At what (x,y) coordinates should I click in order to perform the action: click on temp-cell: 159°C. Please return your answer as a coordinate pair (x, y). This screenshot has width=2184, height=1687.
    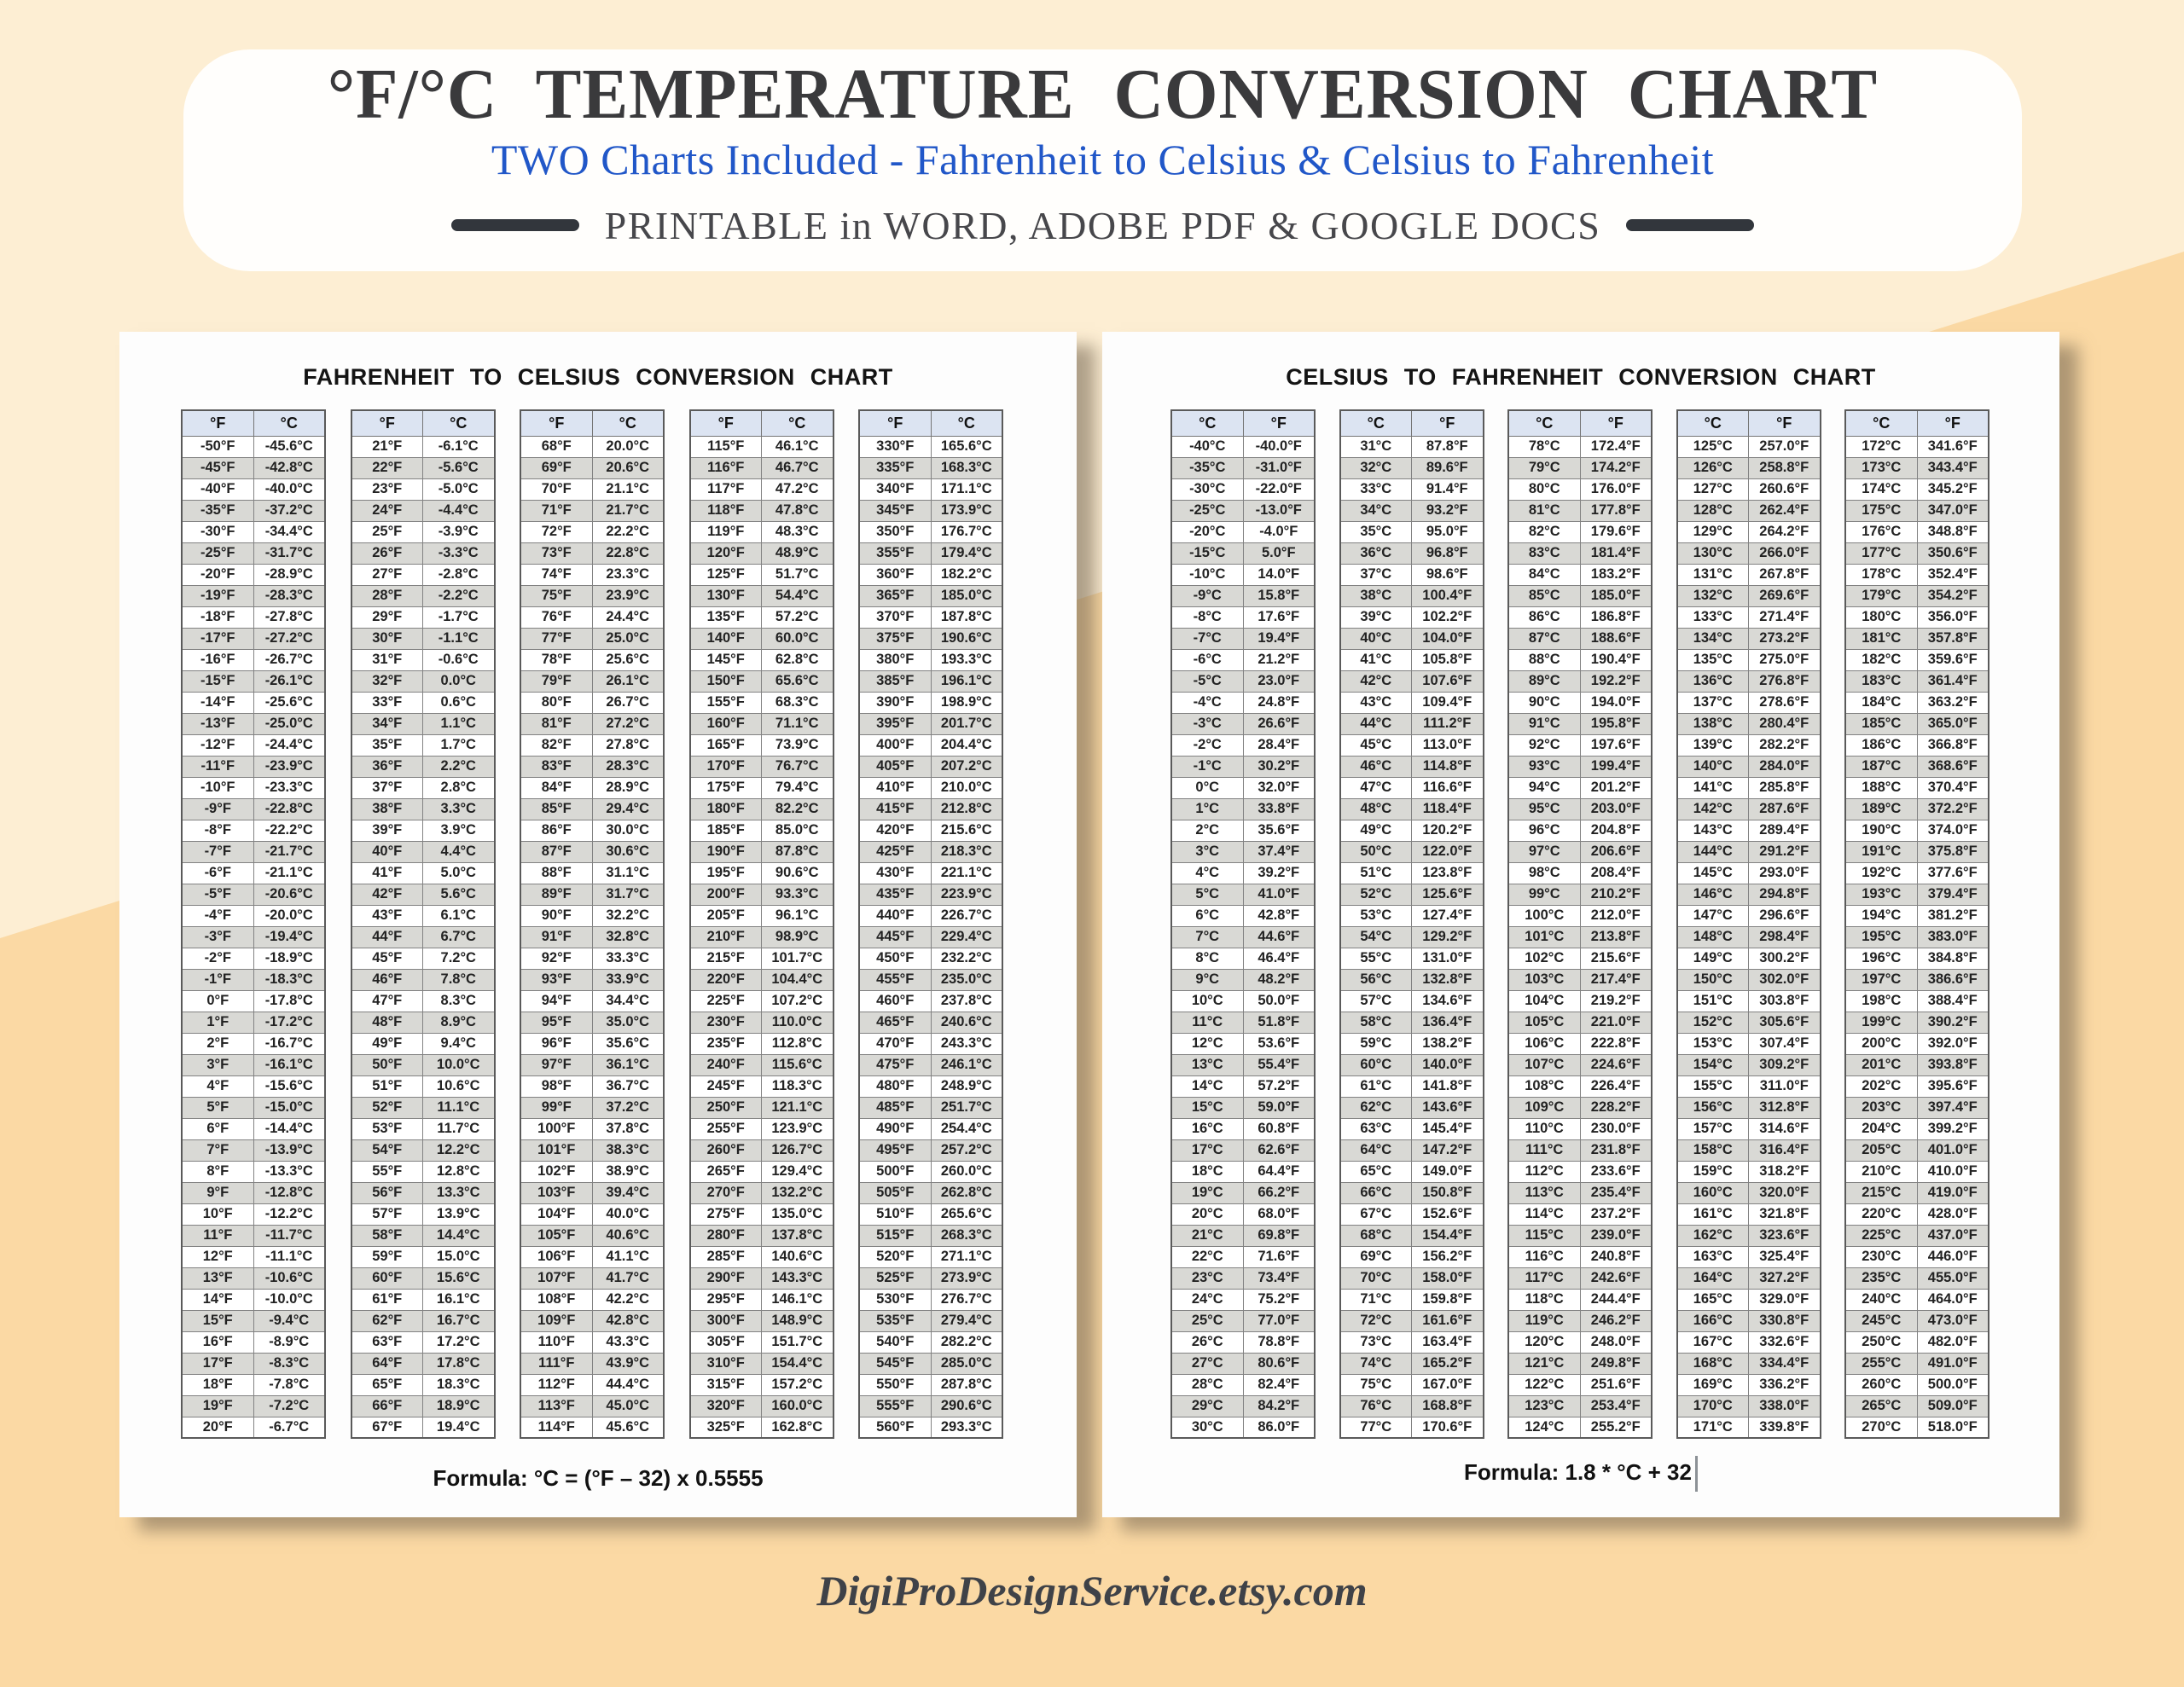
    Looking at the image, I should click on (1712, 1172).